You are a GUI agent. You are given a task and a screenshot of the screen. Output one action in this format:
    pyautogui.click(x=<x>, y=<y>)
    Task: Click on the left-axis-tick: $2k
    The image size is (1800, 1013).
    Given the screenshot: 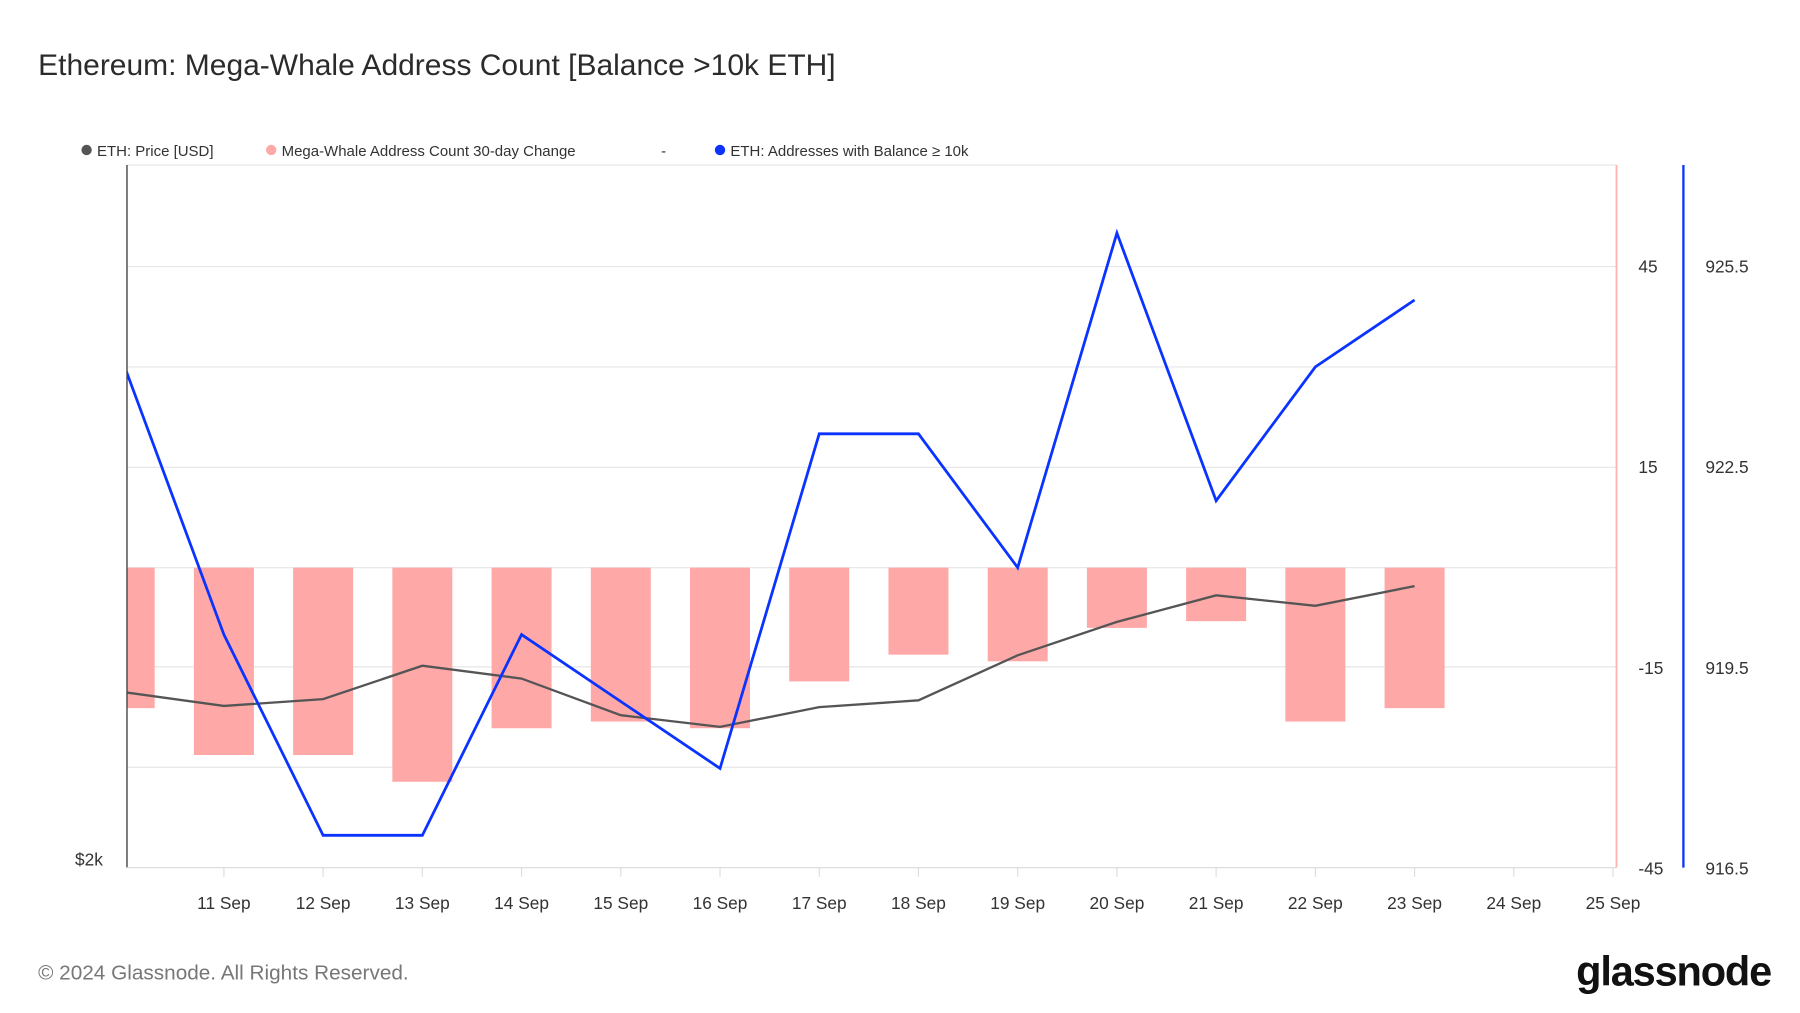 What is the action you would take?
    pyautogui.click(x=89, y=859)
    